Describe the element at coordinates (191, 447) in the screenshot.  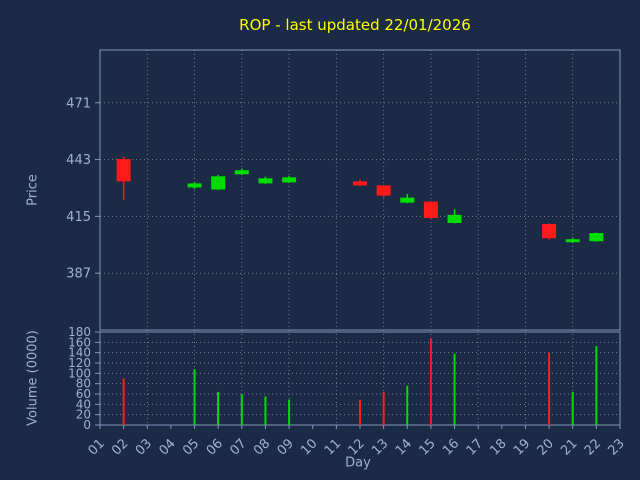
I see `day-tick-label: 05` at that location.